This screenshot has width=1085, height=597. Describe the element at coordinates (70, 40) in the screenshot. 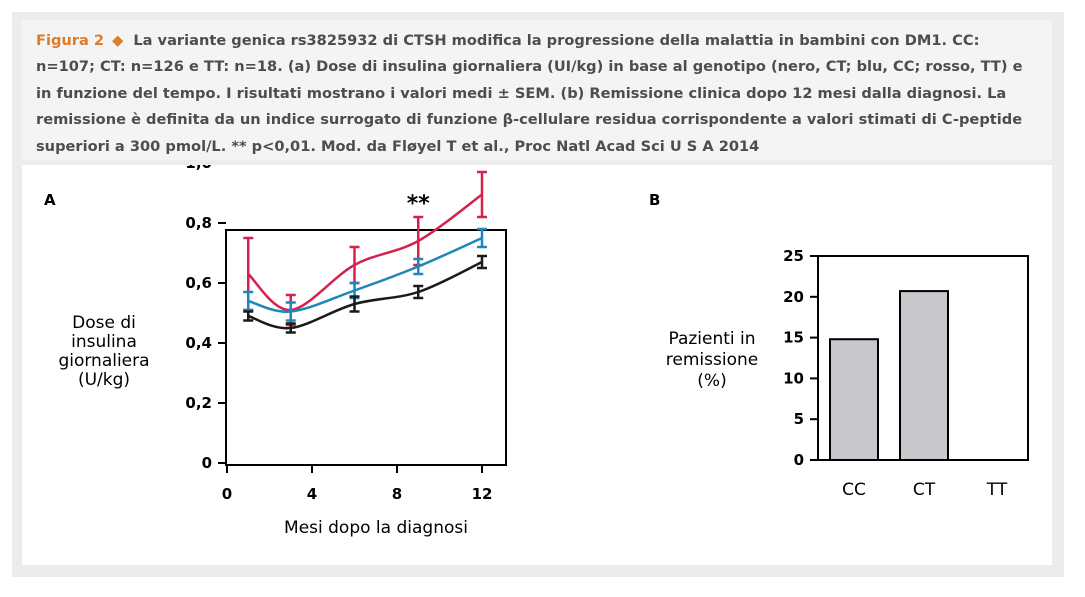

I see `figure-label: Figura 2` at that location.